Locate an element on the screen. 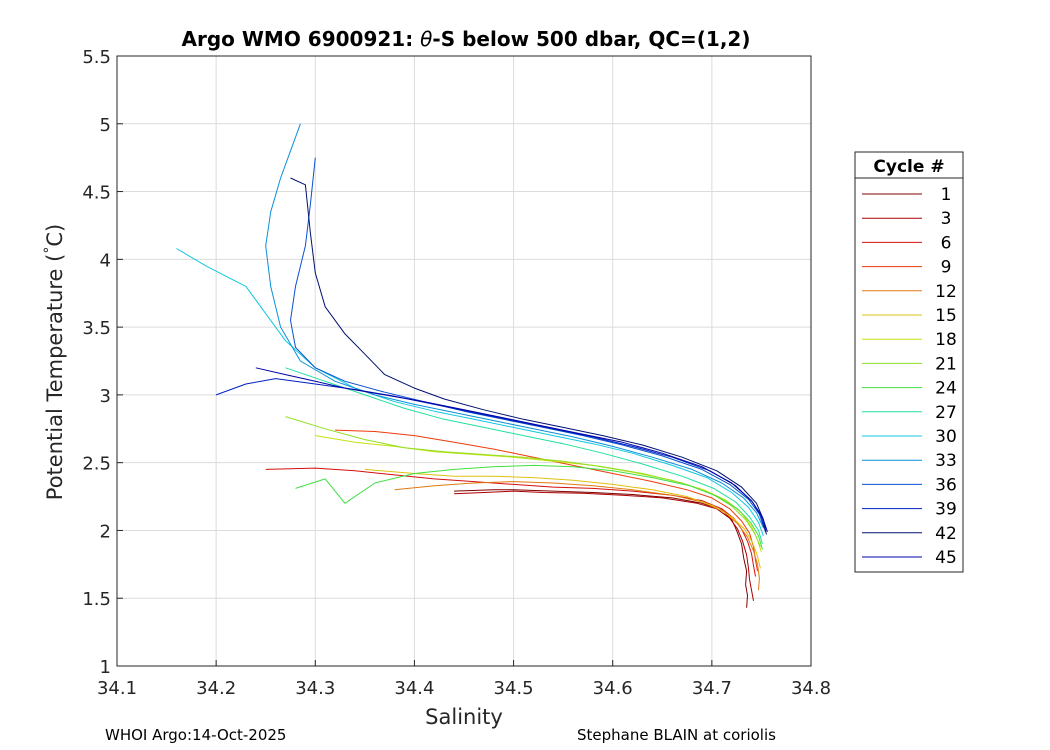 The width and height of the screenshot is (1050, 750). x-tick-label: 34.8 is located at coordinates (811, 688).